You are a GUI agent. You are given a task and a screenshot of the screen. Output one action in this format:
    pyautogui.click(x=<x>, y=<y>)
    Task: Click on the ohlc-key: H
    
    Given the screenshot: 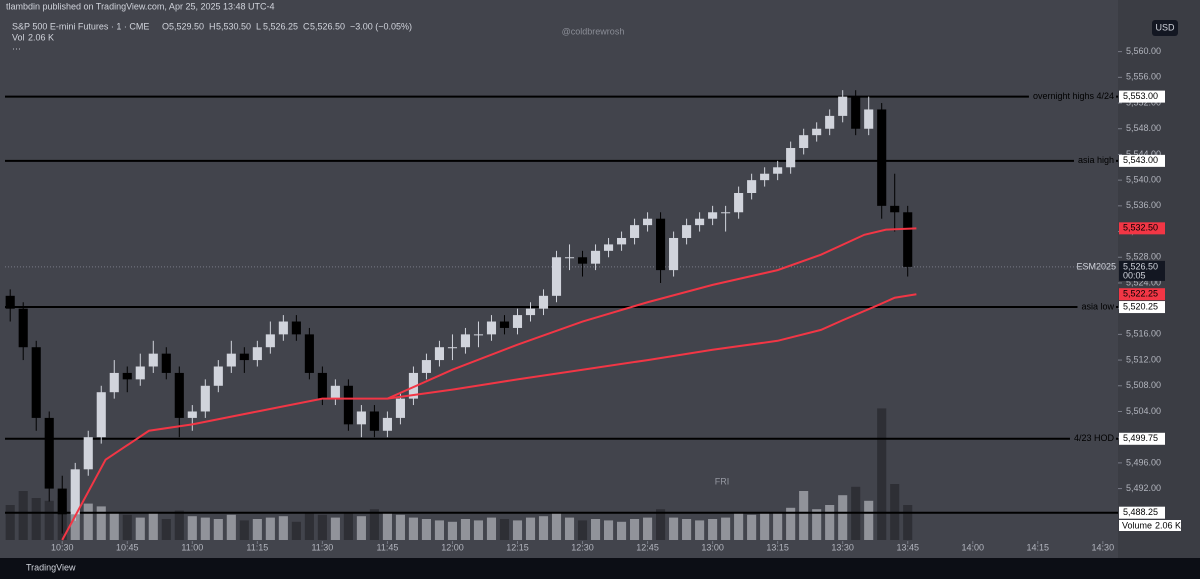 What is the action you would take?
    pyautogui.click(x=212, y=26)
    